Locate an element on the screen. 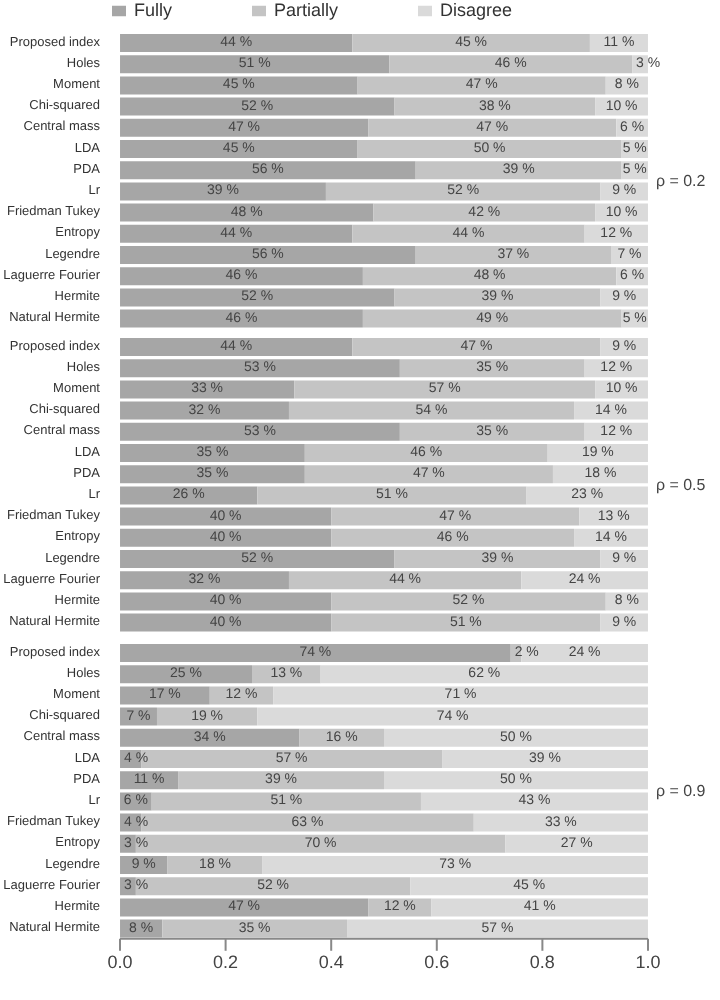  text: ρ = 0.2 is located at coordinates (681, 181).